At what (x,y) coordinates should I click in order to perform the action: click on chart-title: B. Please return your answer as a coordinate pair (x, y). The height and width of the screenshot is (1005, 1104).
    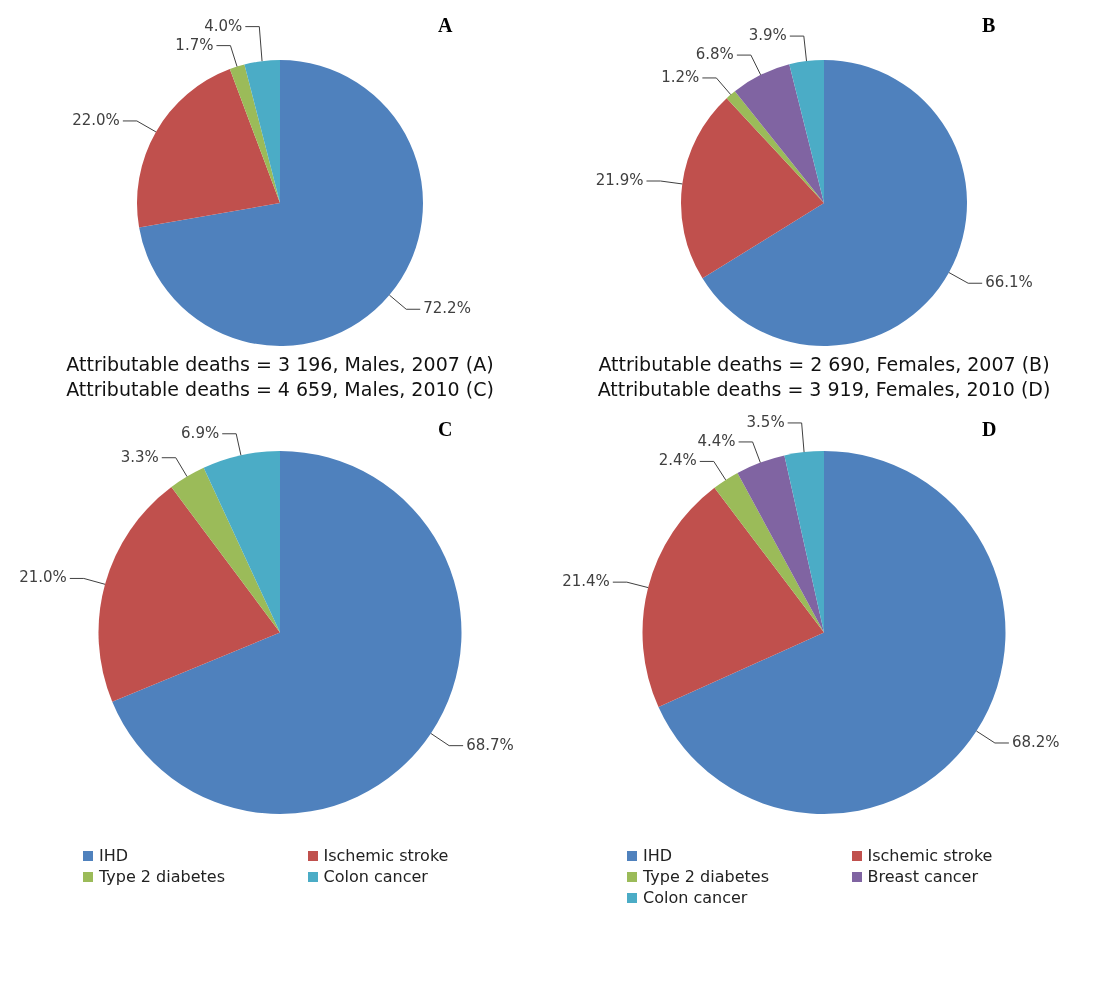
    Looking at the image, I should click on (989, 25).